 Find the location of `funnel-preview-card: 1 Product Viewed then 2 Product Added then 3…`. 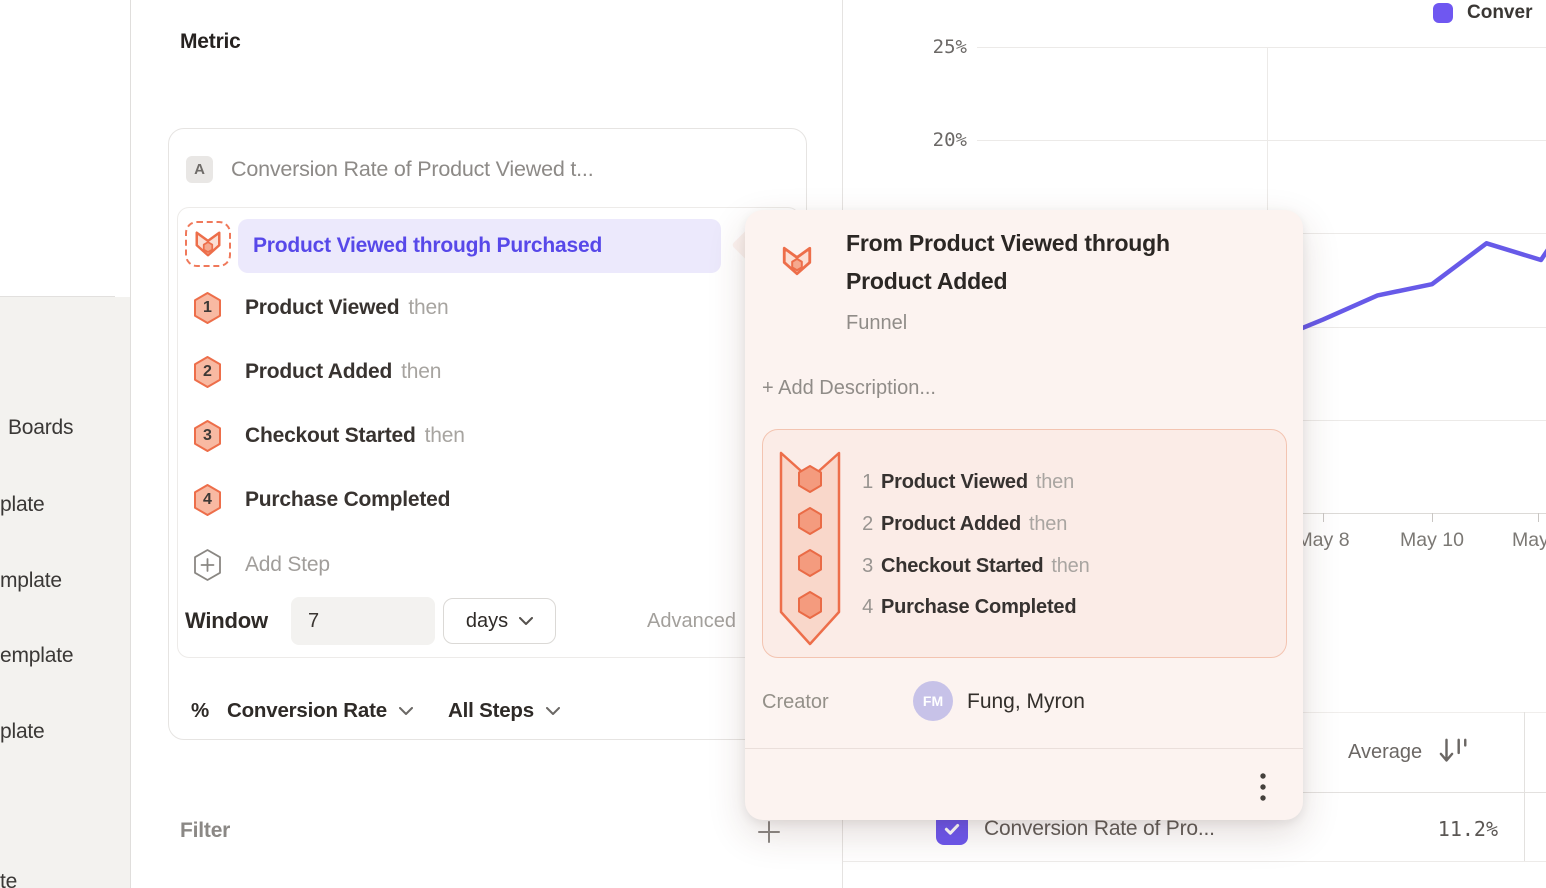

funnel-preview-card: 1 Product Viewed then 2 Product Added then 3… is located at coordinates (1024, 543).